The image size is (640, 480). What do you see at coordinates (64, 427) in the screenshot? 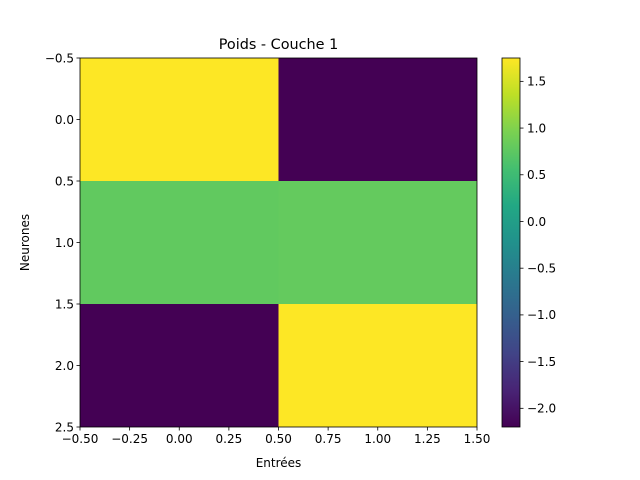
I see `y-tick-label: 2.5` at bounding box center [64, 427].